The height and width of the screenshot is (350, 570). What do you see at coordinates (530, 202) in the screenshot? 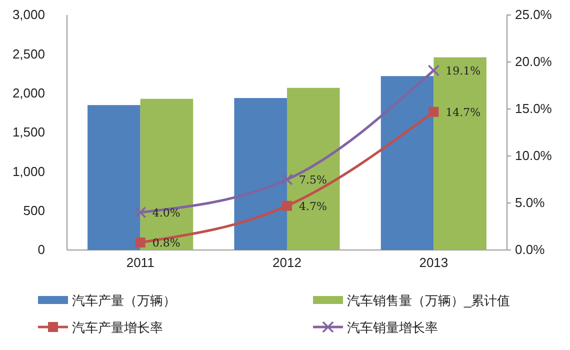
I see `y2-tick-label: 5.0%` at bounding box center [530, 202].